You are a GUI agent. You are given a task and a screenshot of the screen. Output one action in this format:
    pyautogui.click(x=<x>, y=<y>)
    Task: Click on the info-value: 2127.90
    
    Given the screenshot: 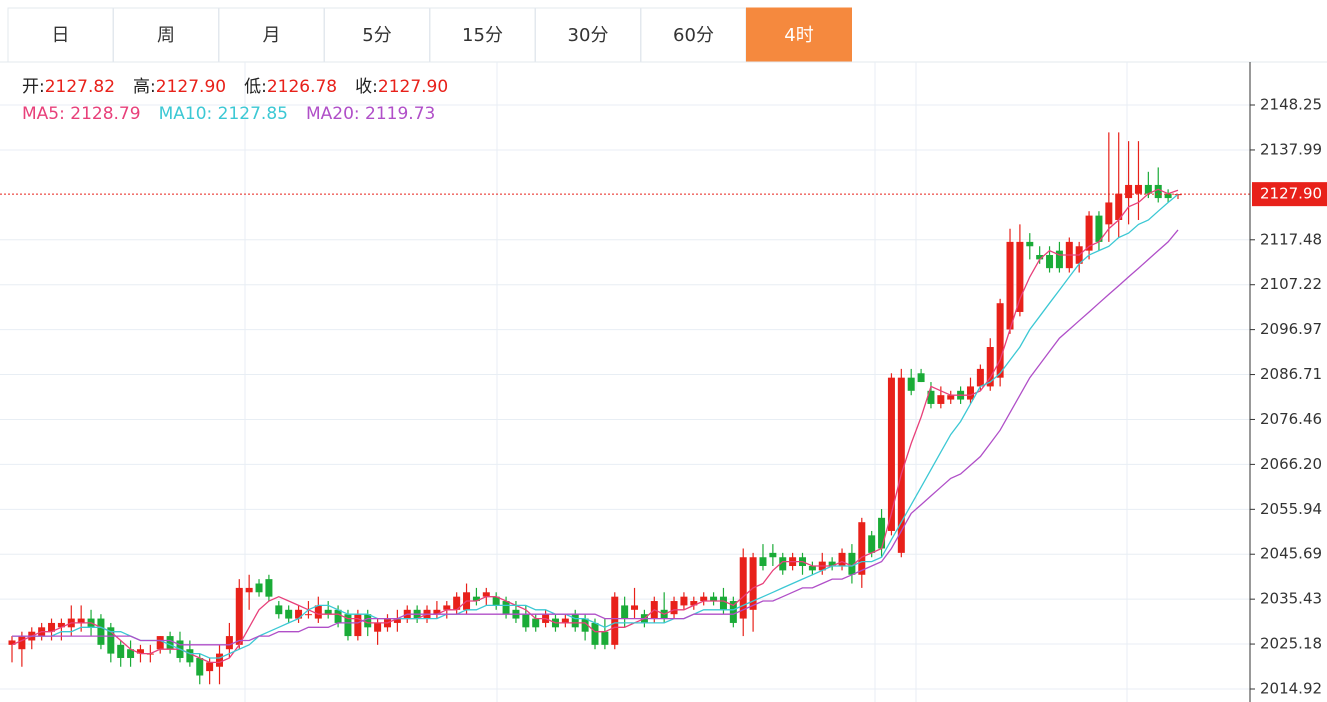 What is the action you would take?
    pyautogui.click(x=191, y=87)
    